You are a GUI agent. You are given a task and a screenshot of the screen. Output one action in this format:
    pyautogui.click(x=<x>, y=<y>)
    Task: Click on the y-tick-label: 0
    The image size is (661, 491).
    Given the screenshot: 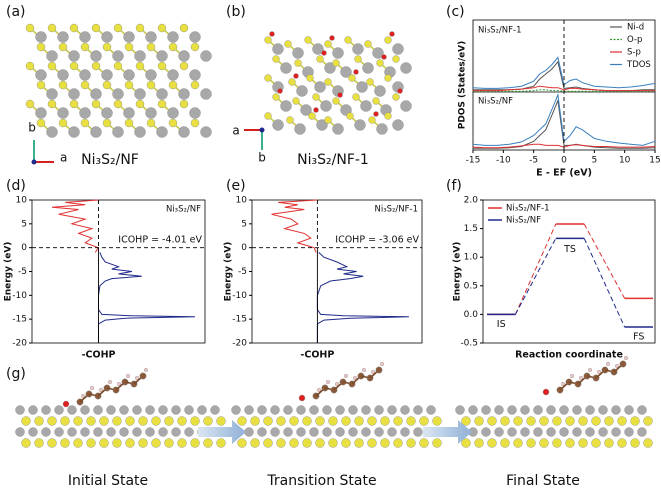 What is the action you would take?
    pyautogui.click(x=244, y=248)
    